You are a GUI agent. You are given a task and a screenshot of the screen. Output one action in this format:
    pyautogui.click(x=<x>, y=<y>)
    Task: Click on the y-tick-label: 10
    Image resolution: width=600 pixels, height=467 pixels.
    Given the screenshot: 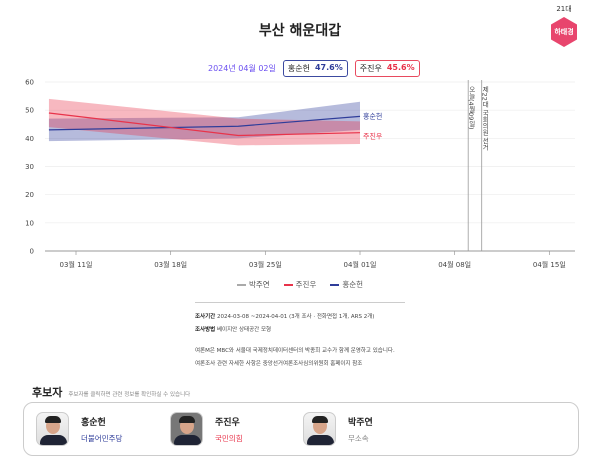 What is the action you would take?
    pyautogui.click(x=29, y=223)
    